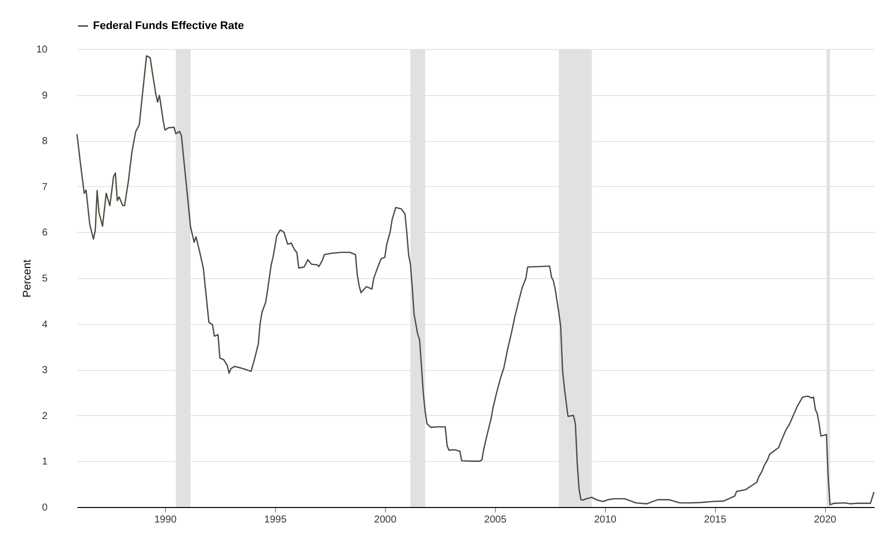 The image size is (890, 534). Describe the element at coordinates (605, 520) in the screenshot. I see `x-tick-label: 2010` at that location.